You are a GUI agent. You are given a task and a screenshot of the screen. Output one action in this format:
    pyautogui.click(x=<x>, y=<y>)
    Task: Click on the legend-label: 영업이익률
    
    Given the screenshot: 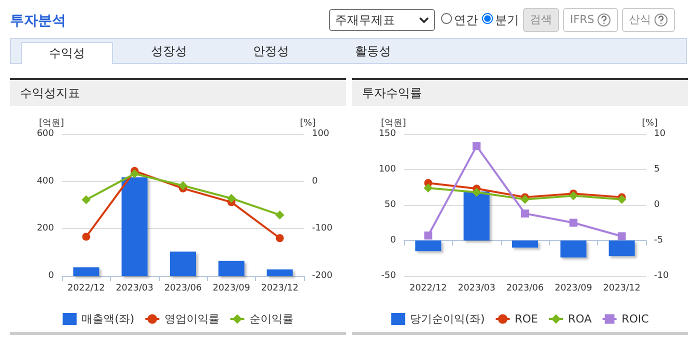 What is the action you would take?
    pyautogui.click(x=192, y=319)
    